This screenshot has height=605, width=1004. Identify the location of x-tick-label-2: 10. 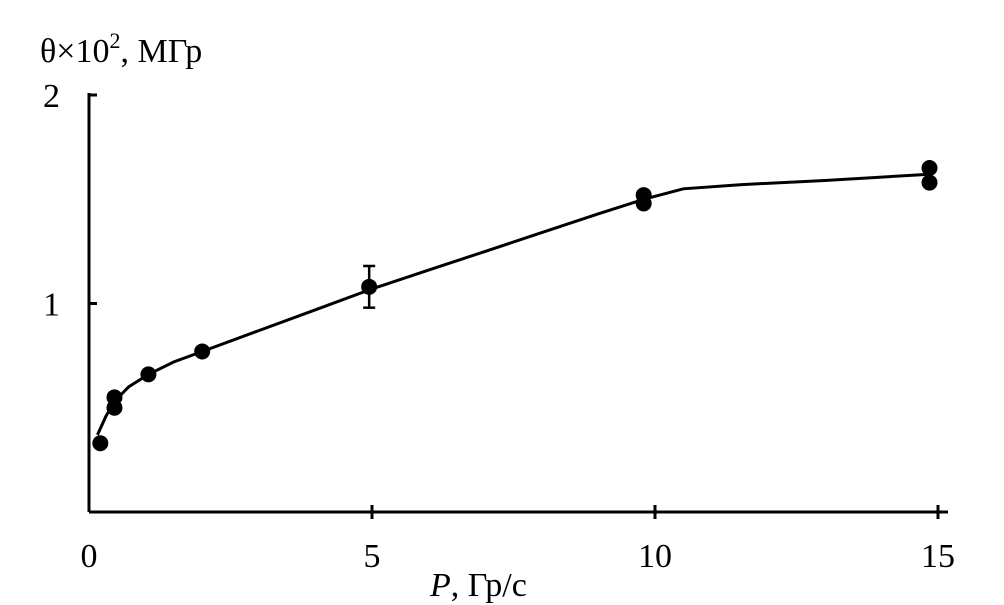
(655, 556).